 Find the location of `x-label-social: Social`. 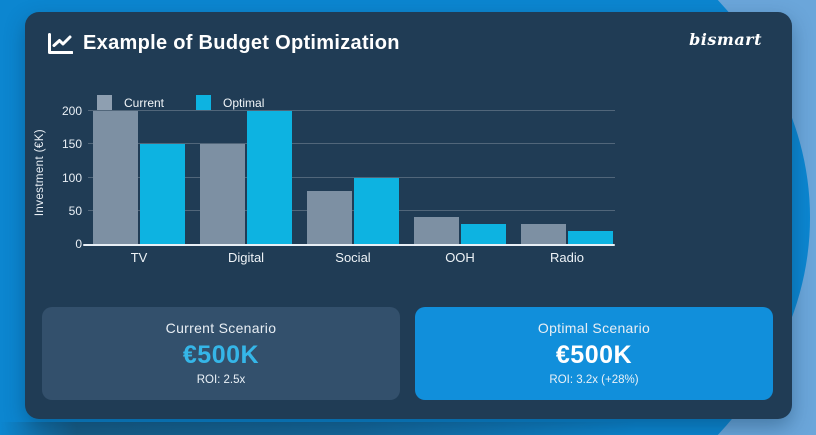

x-label-social: Social is located at coordinates (353, 257).